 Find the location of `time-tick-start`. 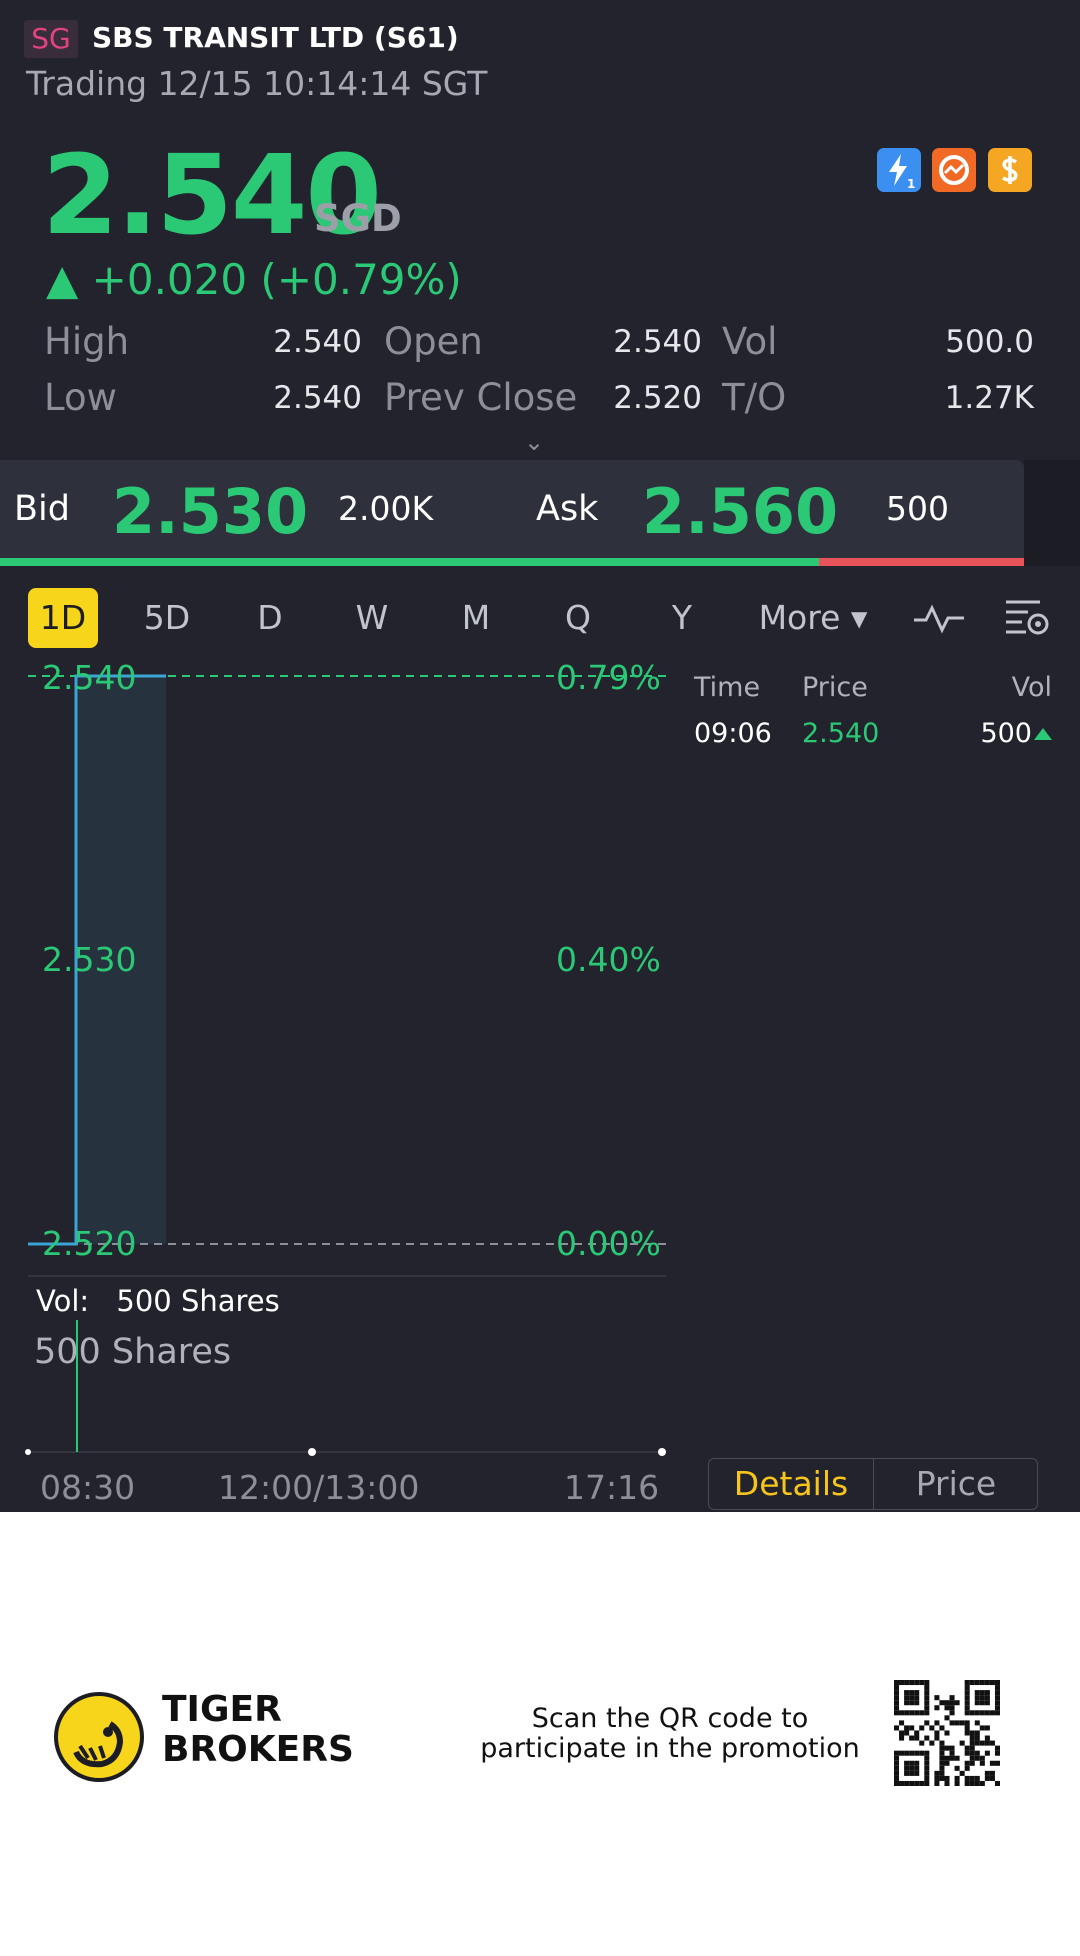

time-tick-start is located at coordinates (28, 1452).